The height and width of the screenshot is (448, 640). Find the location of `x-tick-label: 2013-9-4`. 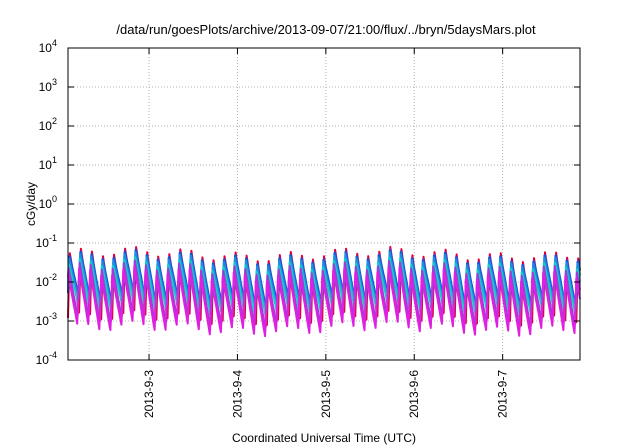

x-tick-label: 2013-9-4 is located at coordinates (237, 394).